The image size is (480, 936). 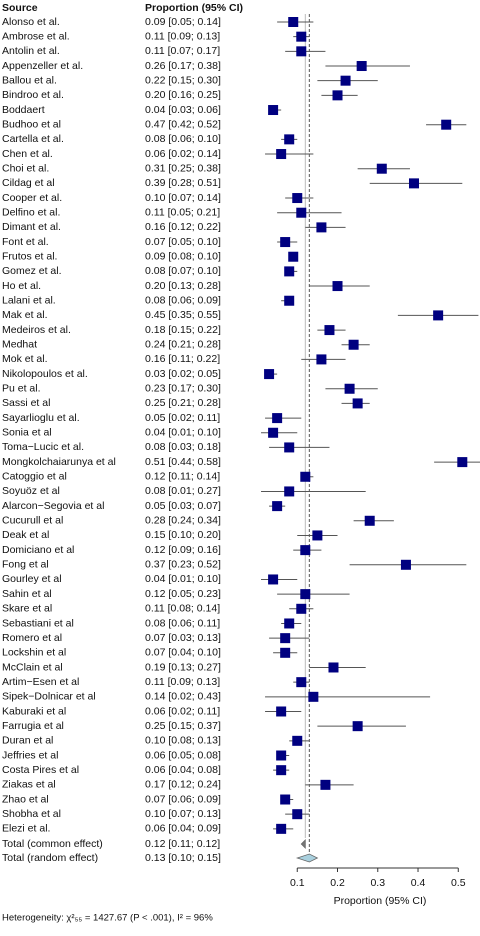 I want to click on estimate-label: 0.07 [0.03; 0.13], so click(x=183, y=638).